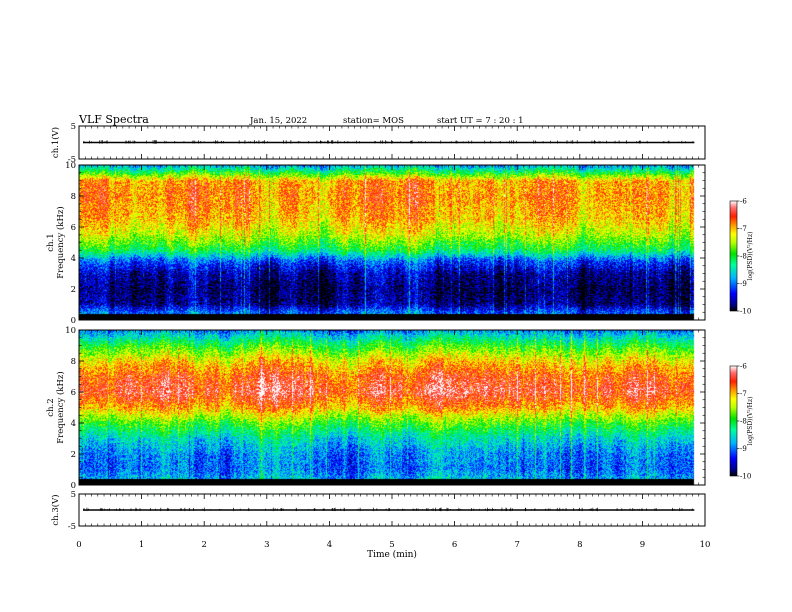  Describe the element at coordinates (73, 495) in the screenshot. I see `ch3-ytick-top: 5` at that location.